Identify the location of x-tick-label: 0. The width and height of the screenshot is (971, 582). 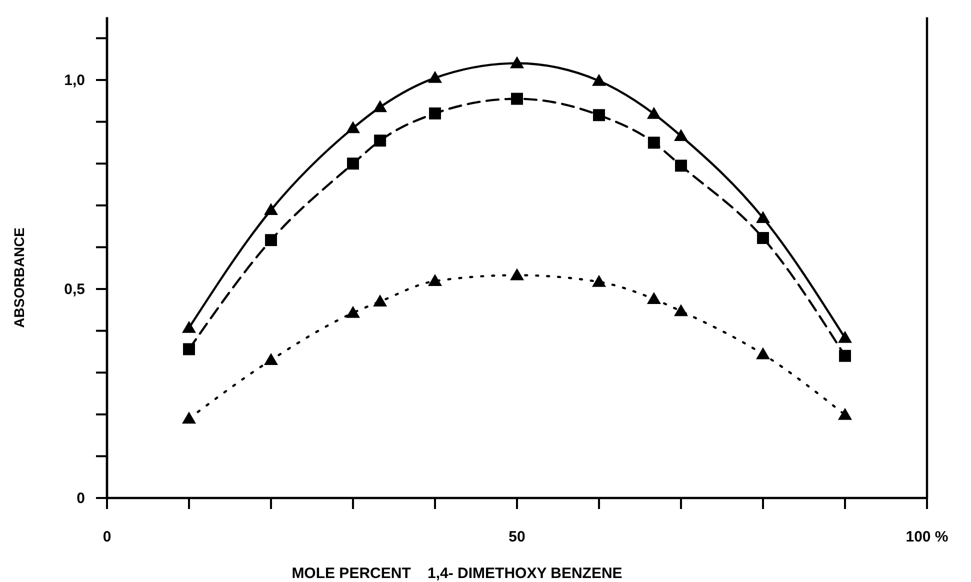
(107, 537).